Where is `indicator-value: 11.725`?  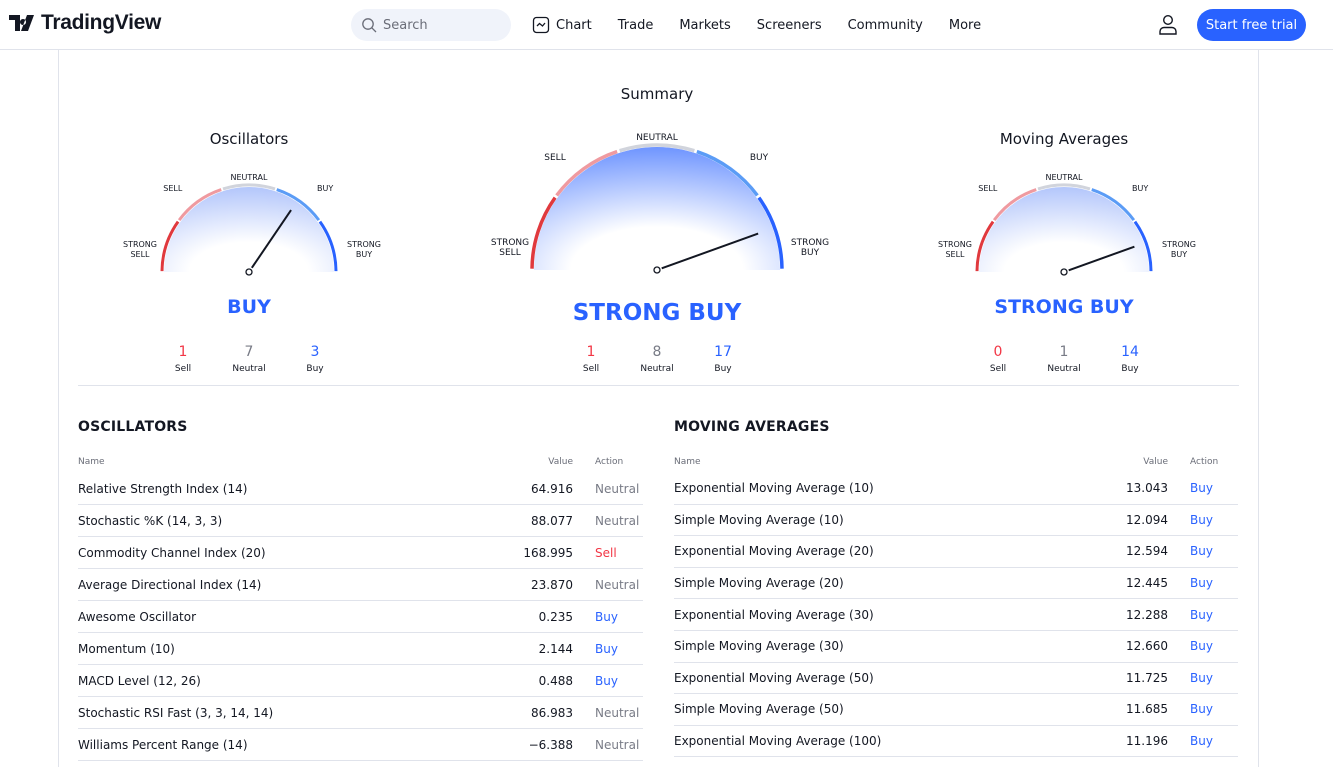
indicator-value: 11.725 is located at coordinates (1147, 677).